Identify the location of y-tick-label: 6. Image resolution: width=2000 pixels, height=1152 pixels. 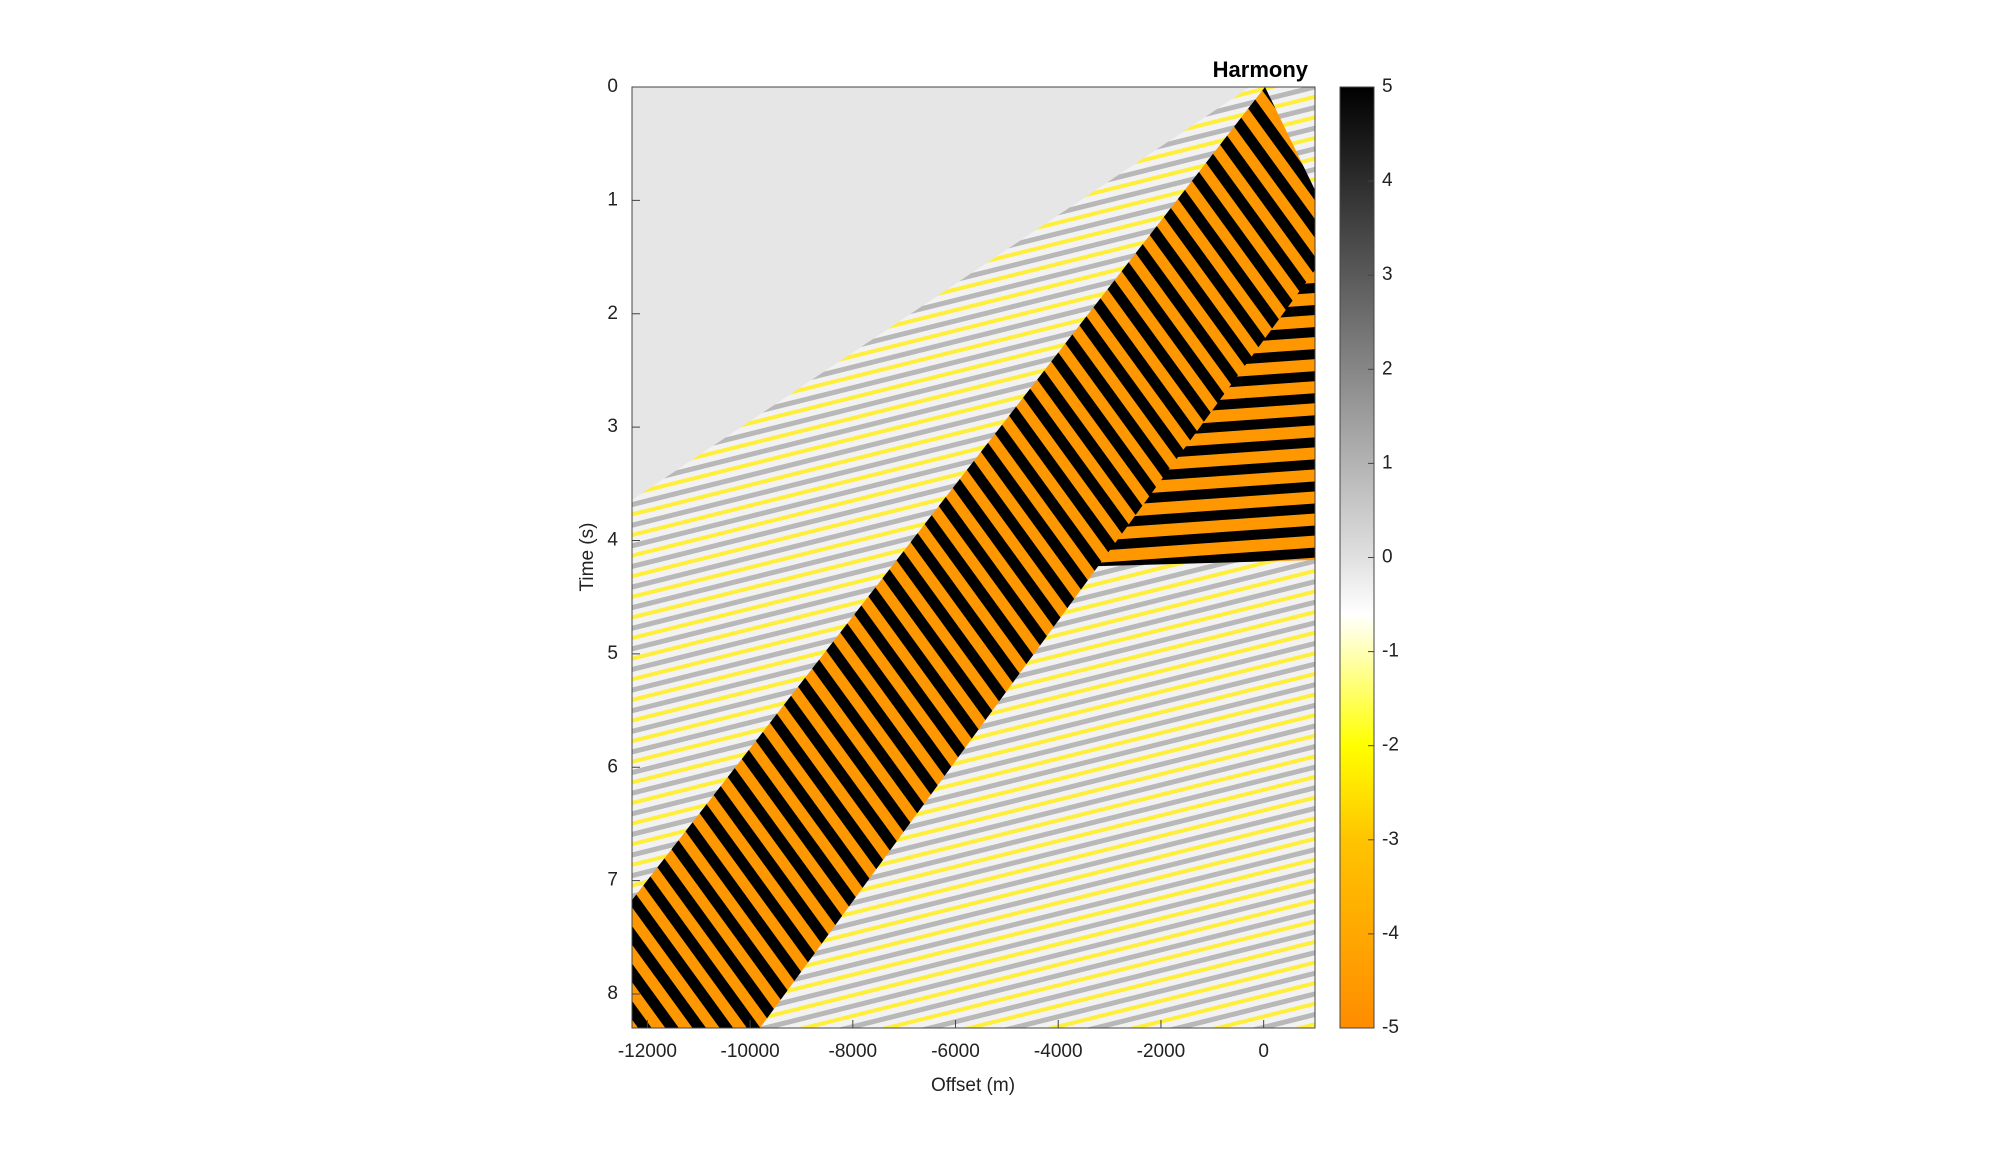
(612, 766).